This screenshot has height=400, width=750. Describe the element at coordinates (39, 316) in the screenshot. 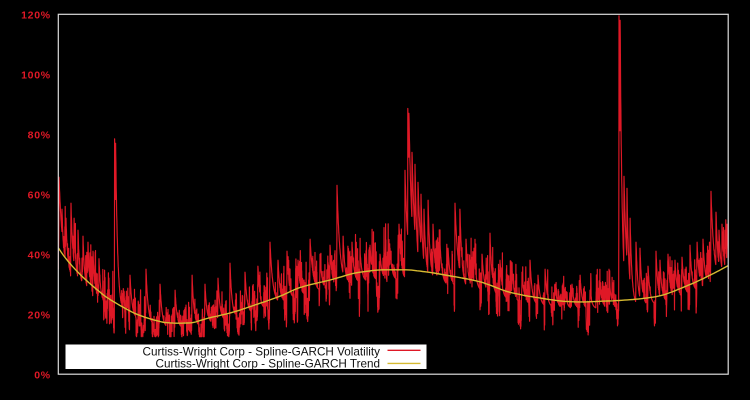

I see `svg-text: 20%` at that location.